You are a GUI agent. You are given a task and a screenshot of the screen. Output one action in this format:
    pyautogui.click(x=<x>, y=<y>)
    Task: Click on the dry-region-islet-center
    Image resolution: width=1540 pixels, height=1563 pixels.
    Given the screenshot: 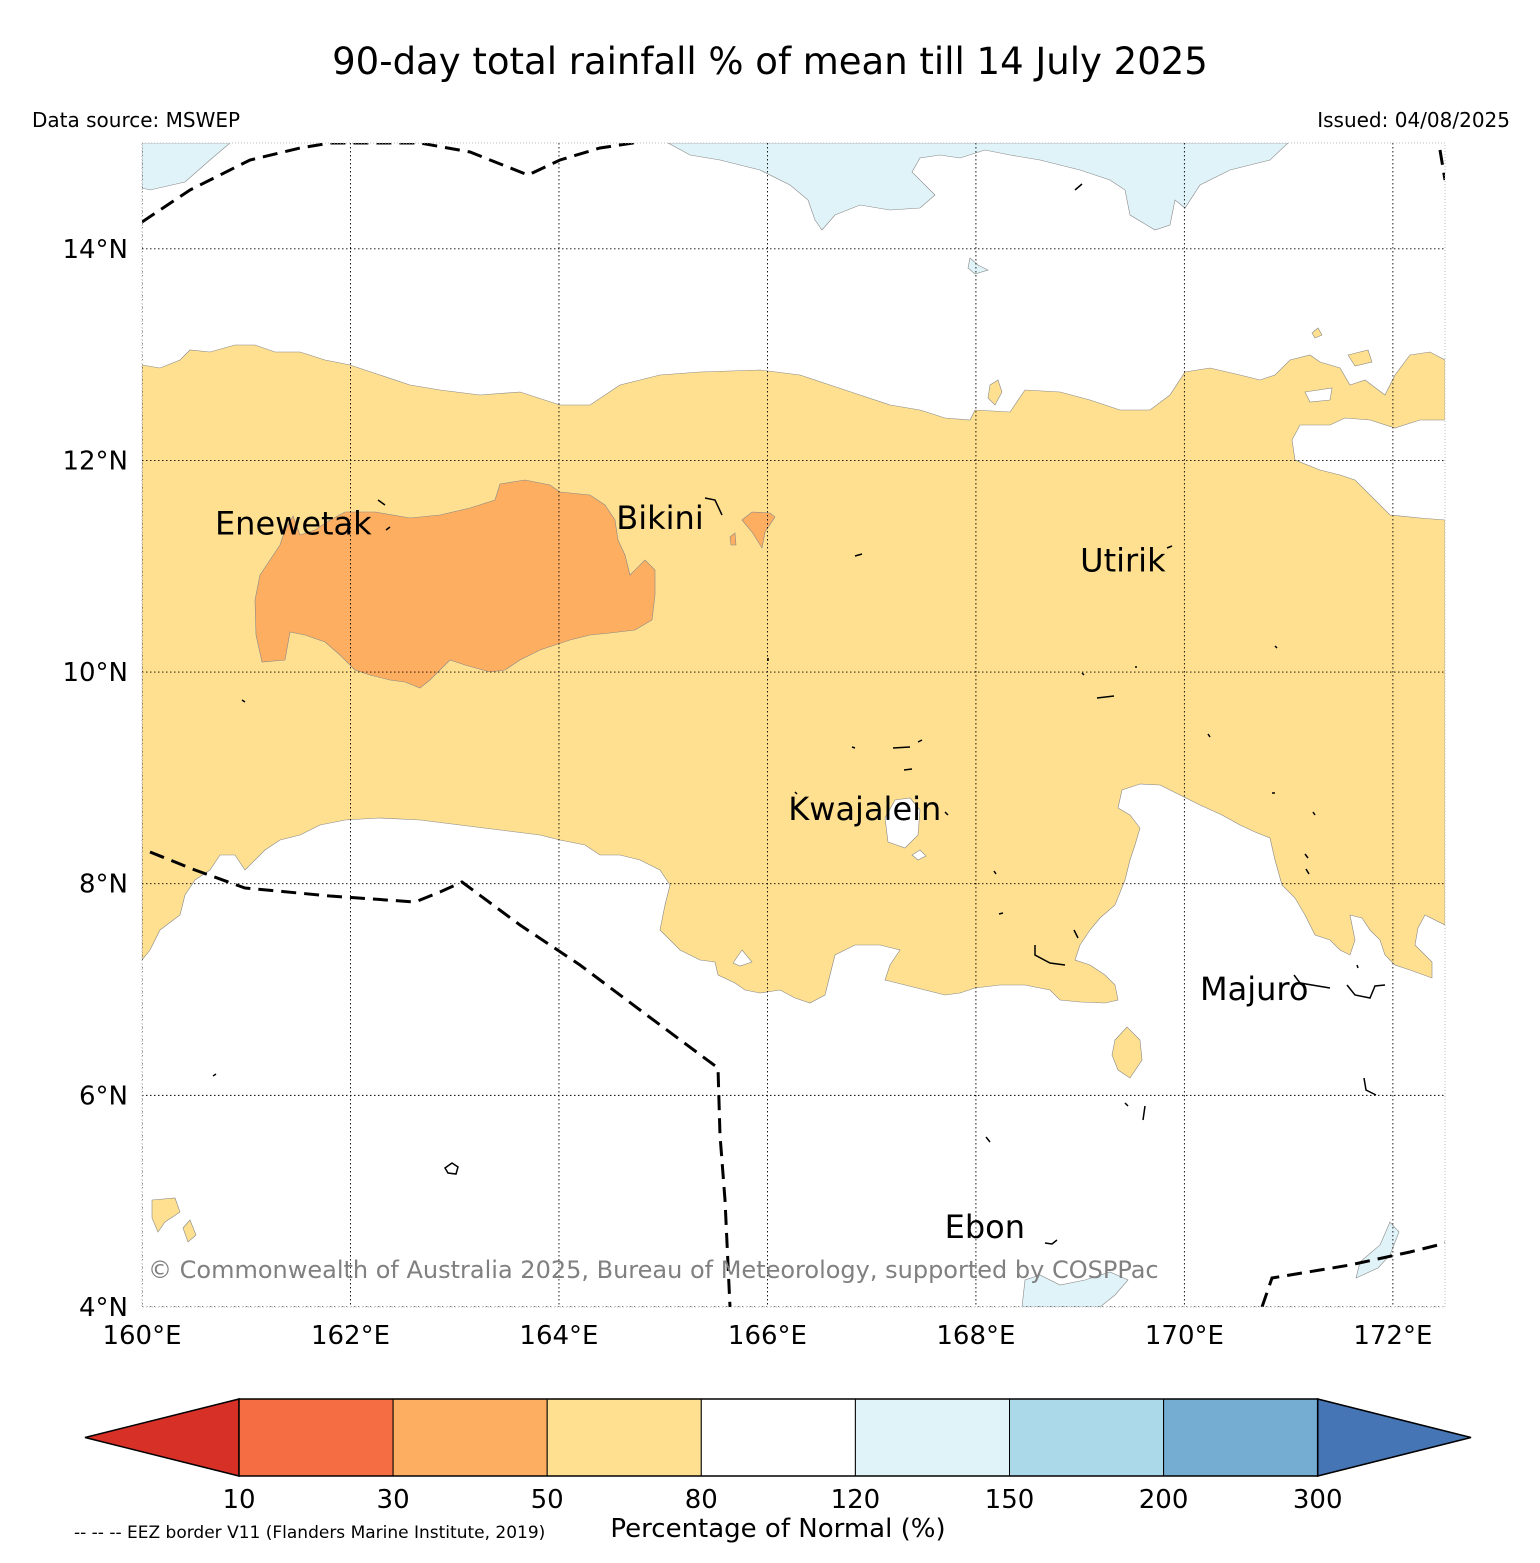 What is the action you would take?
    pyautogui.click(x=995, y=392)
    